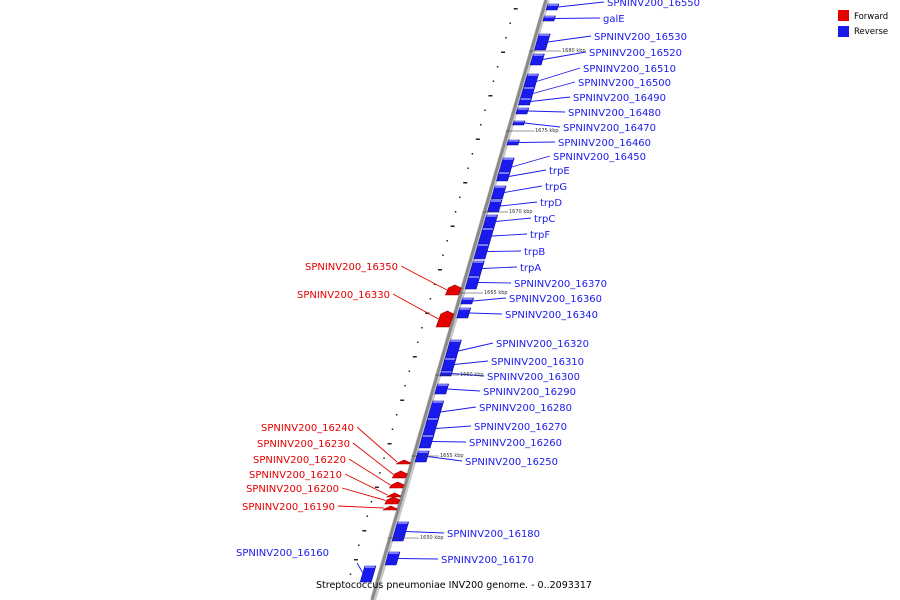  I want to click on gene-trpg-leader, so click(523, 189).